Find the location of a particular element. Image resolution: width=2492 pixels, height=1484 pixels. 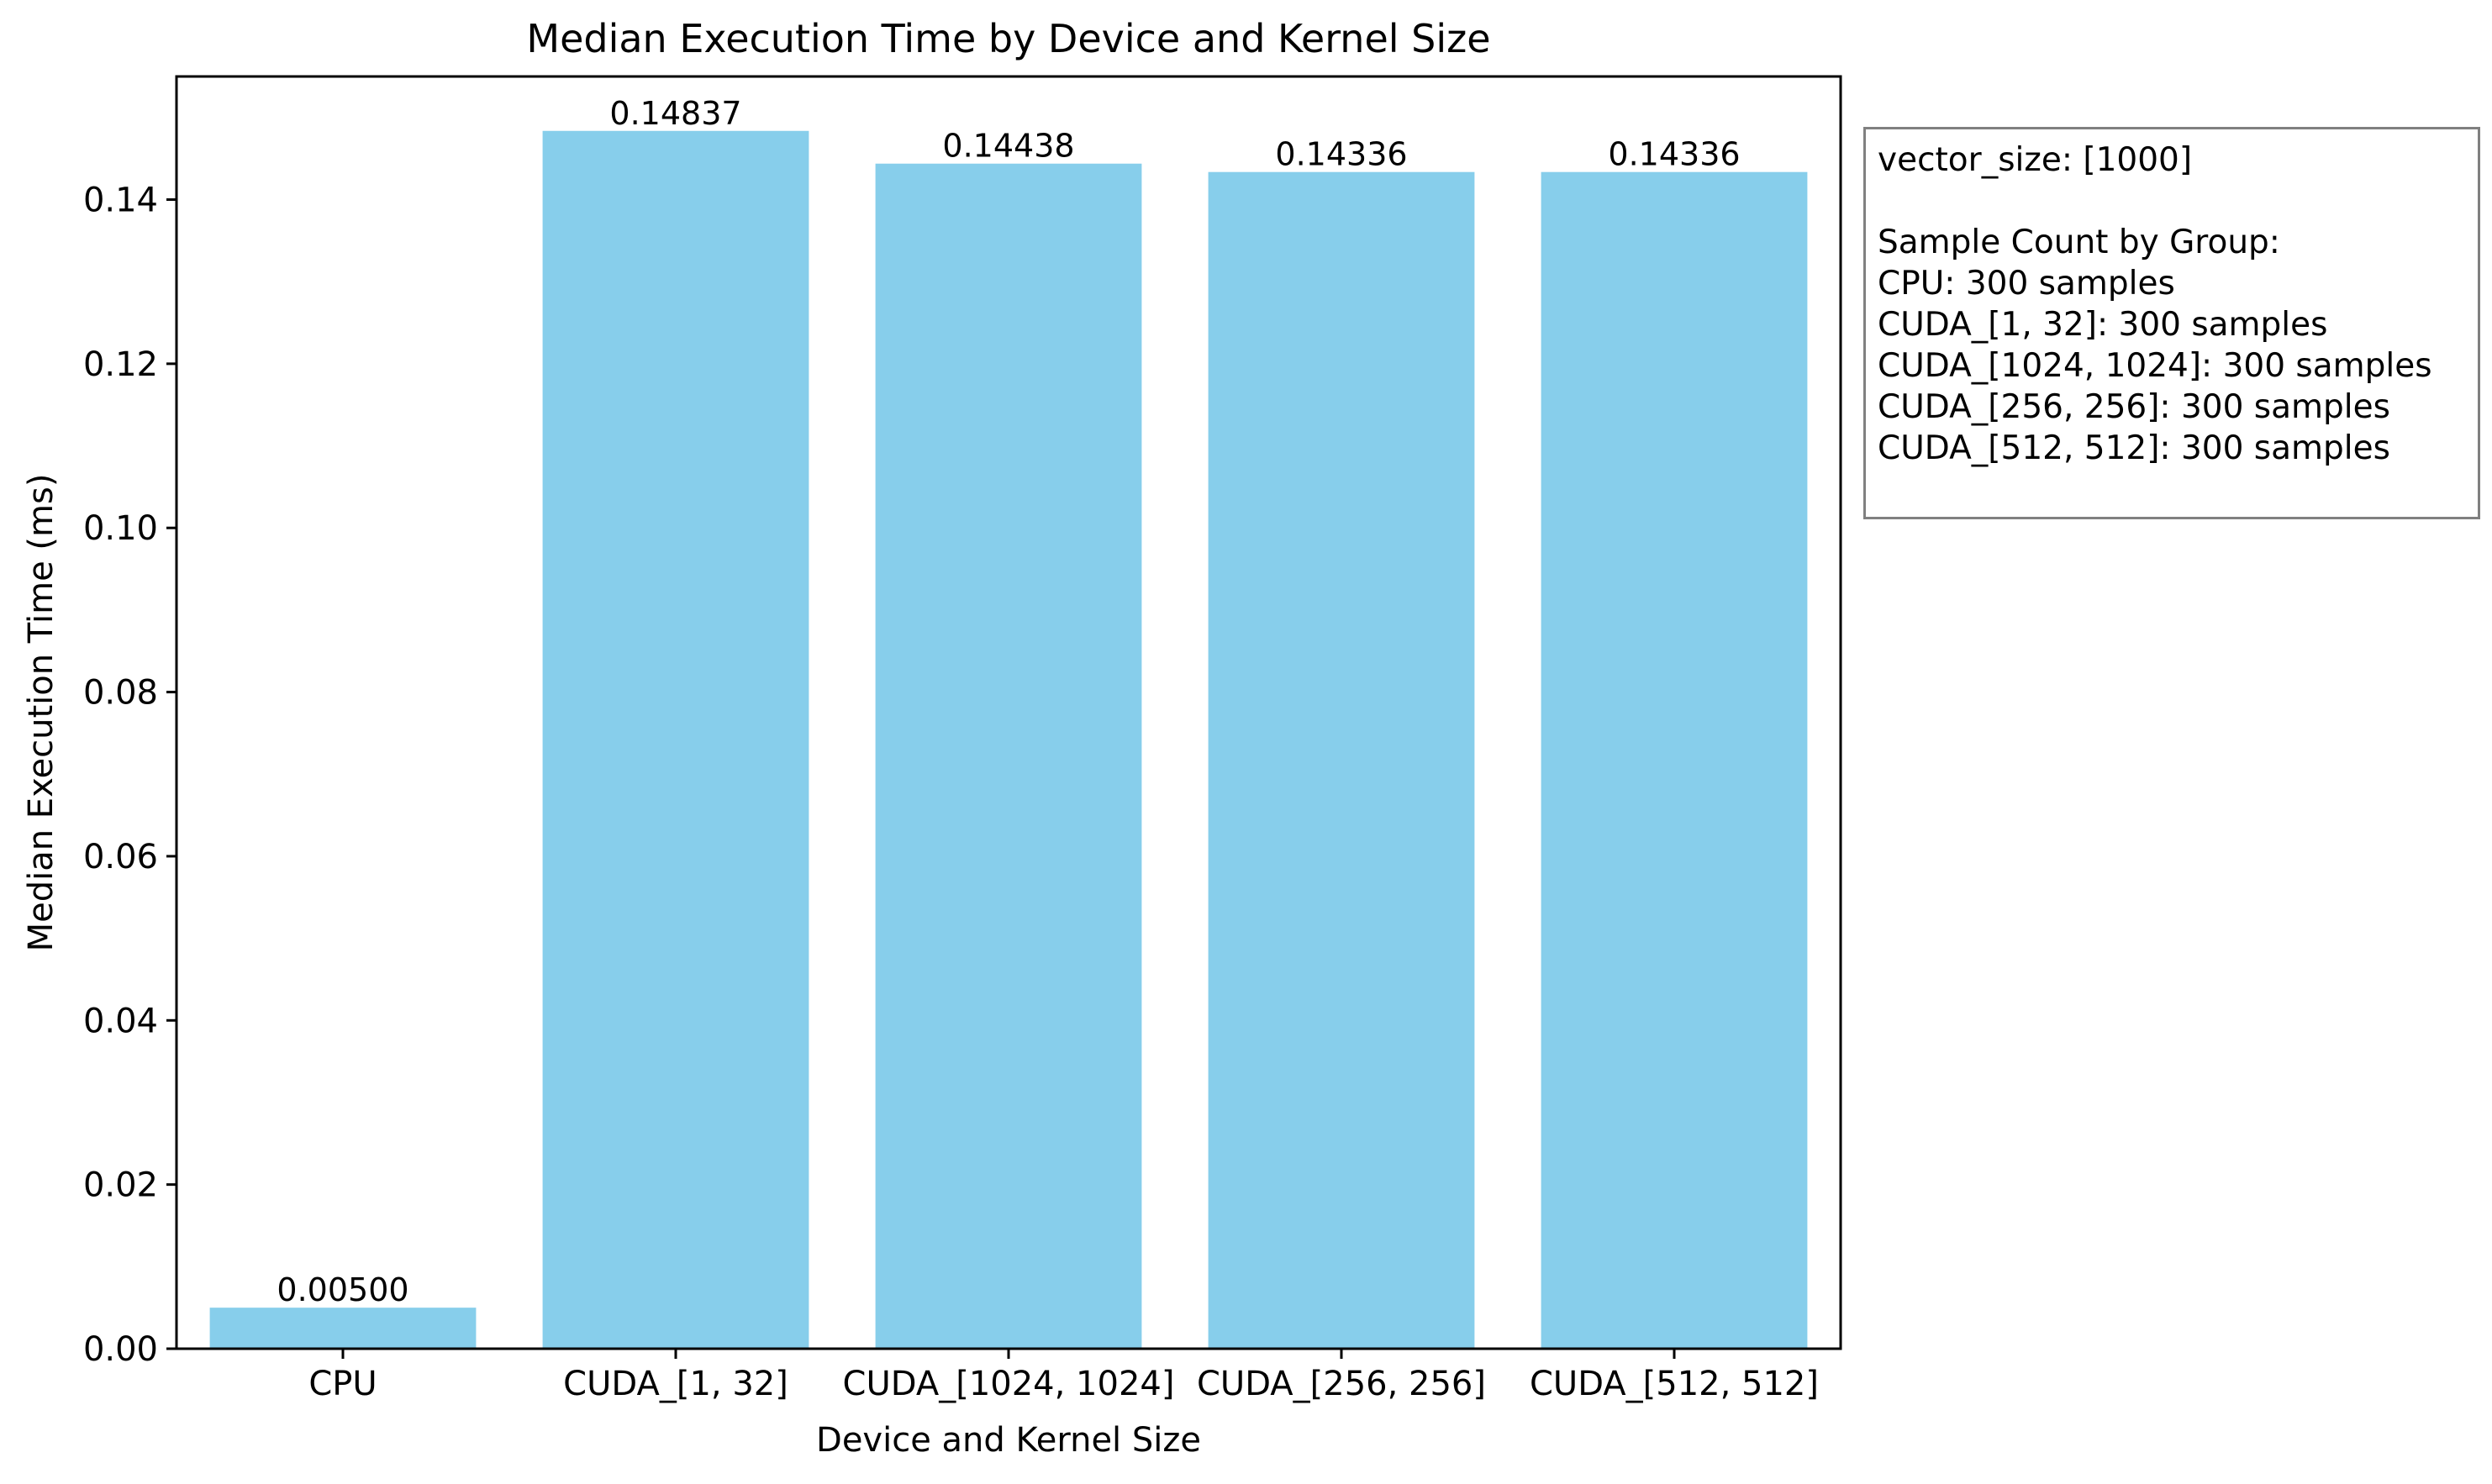

y-tick-label: 0.00 is located at coordinates (120, 1349).